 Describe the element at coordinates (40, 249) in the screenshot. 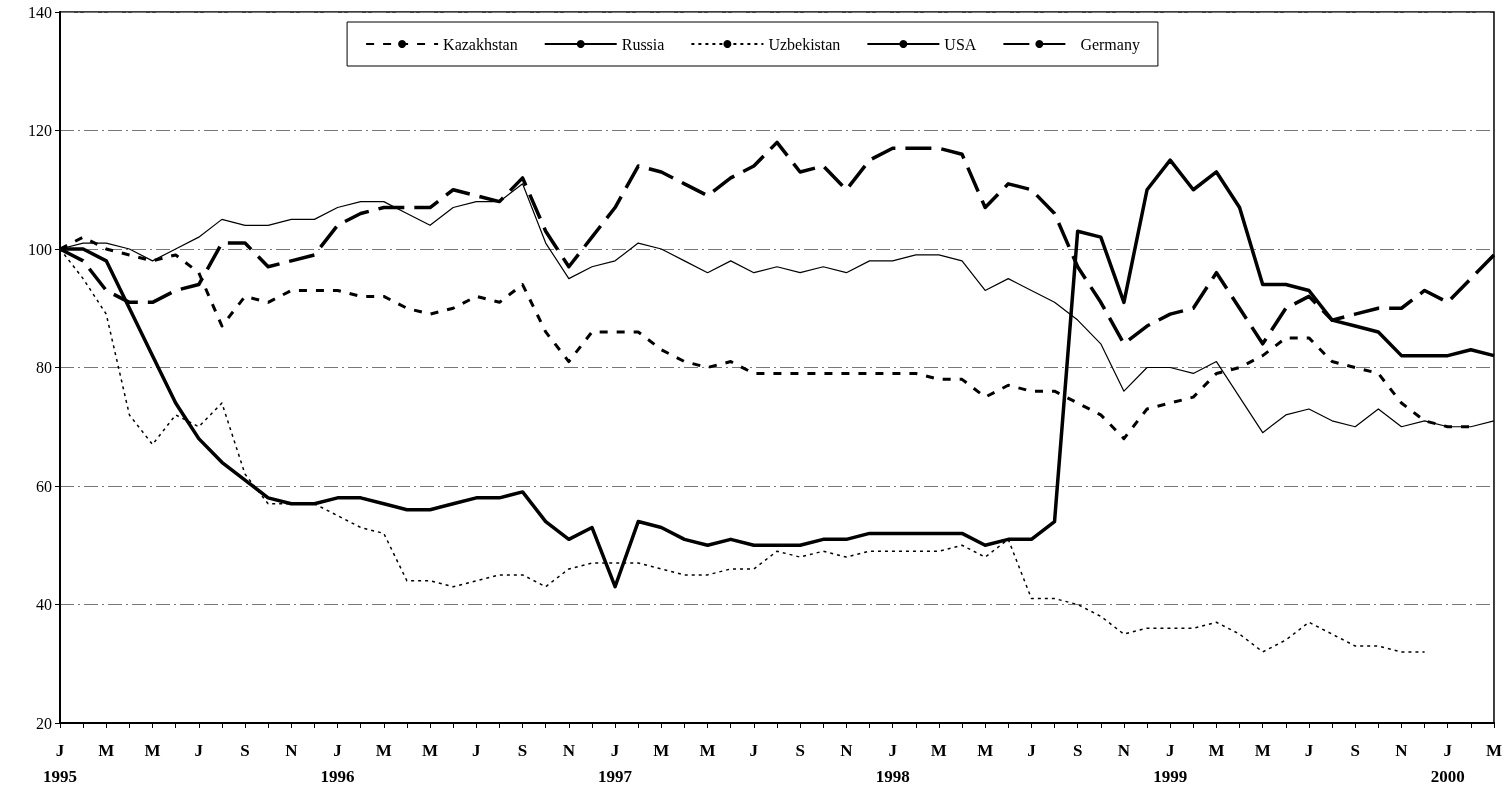

I see `y-tick-label: 100` at that location.